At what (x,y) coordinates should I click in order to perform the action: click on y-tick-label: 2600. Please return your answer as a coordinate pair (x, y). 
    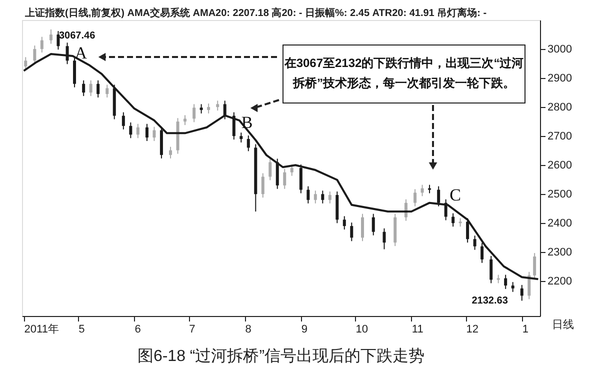
    Looking at the image, I should click on (560, 166).